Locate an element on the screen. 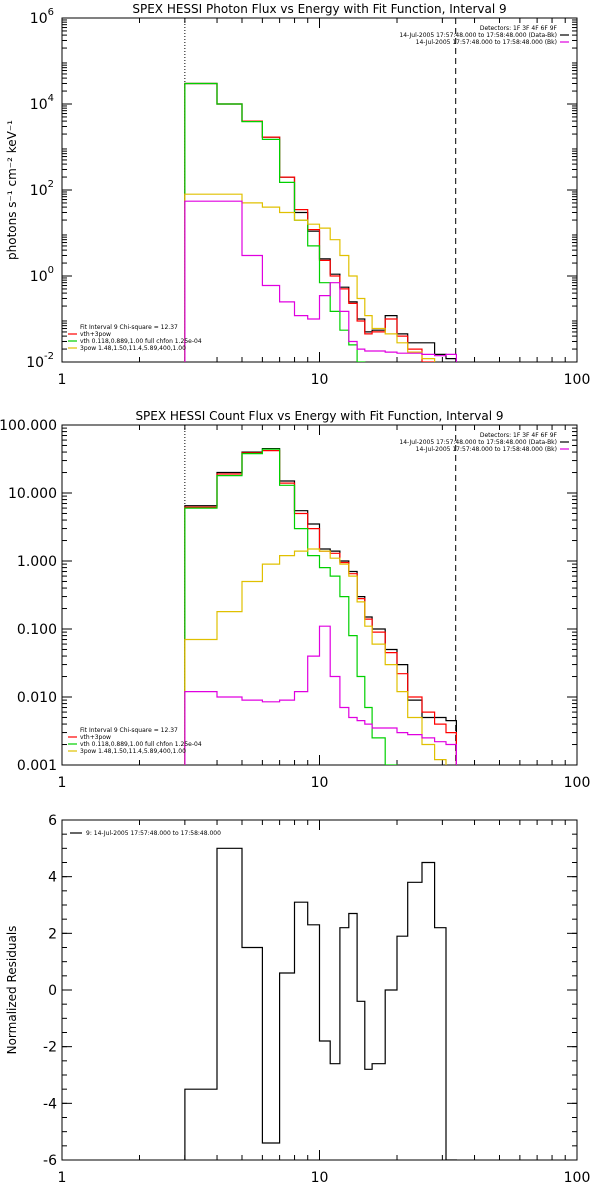  y-tick-label: -4 is located at coordinates (50, 1104).